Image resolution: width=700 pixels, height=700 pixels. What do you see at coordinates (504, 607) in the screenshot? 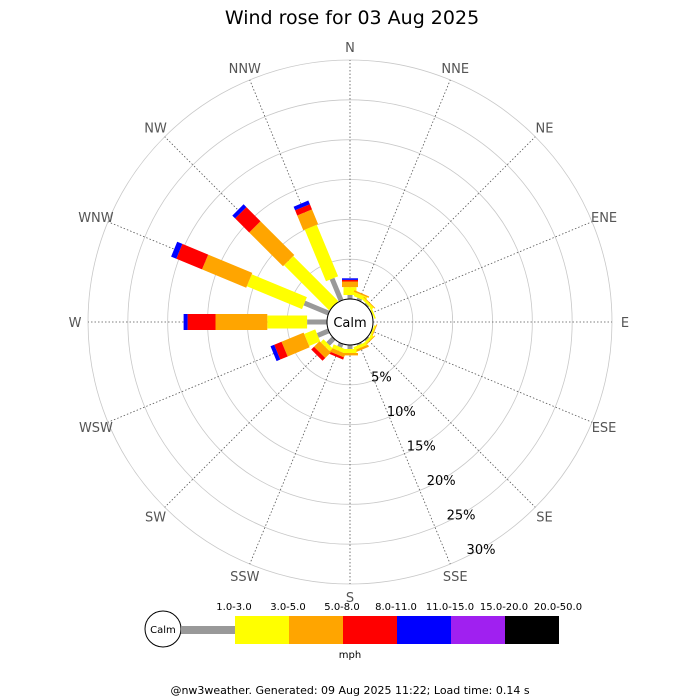
I see `legend-bin-label: 15.0-20.0` at bounding box center [504, 607].